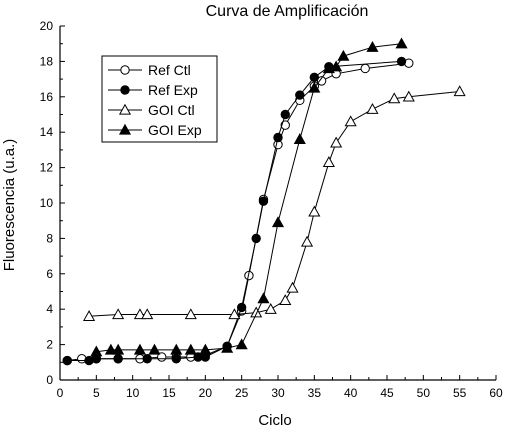  I want to click on y-tick-label: 20, so click(47, 26).